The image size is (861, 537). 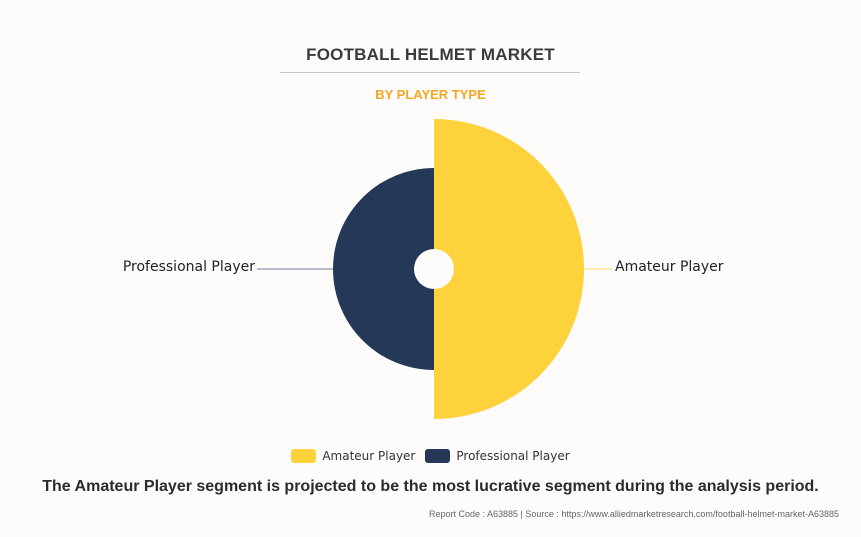 What do you see at coordinates (369, 456) in the screenshot?
I see `legend-label: Amateur Player` at bounding box center [369, 456].